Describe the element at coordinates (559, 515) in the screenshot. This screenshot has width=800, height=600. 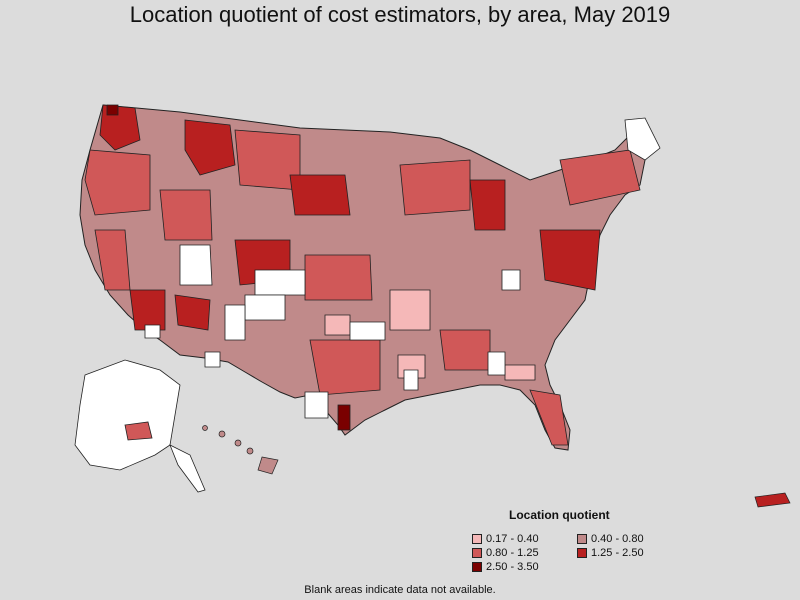
I see `legend-title: Location quotient` at that location.